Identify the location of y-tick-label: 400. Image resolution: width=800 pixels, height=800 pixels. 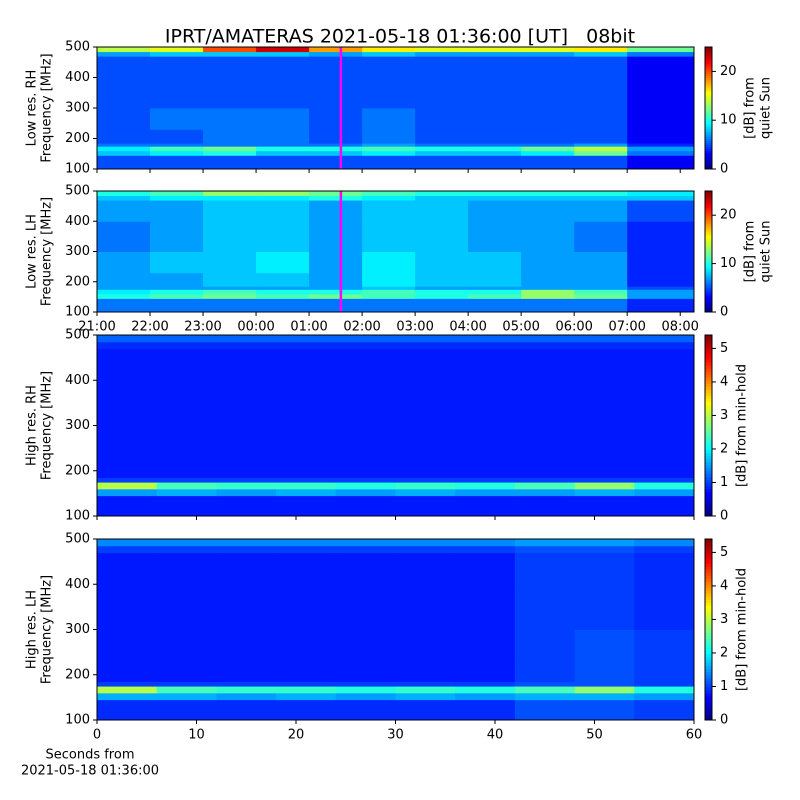
(77, 221).